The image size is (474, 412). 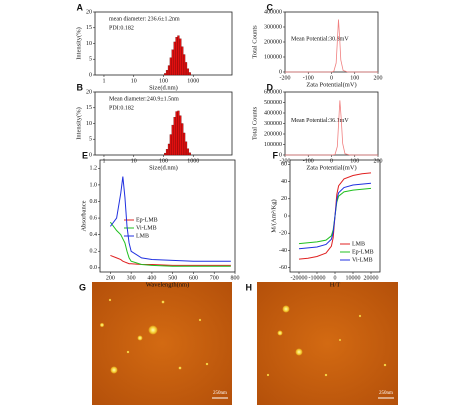 What do you see at coordinates (308, 78) in the screenshot?
I see `x-tick-label: -100` at bounding box center [308, 78].